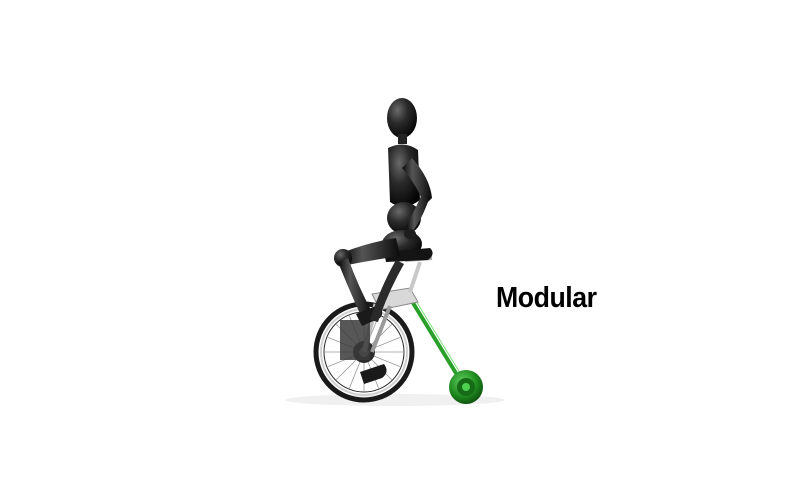 The height and width of the screenshot is (500, 800). Describe the element at coordinates (383, 241) in the screenshot. I see `mannequin-figure` at that location.